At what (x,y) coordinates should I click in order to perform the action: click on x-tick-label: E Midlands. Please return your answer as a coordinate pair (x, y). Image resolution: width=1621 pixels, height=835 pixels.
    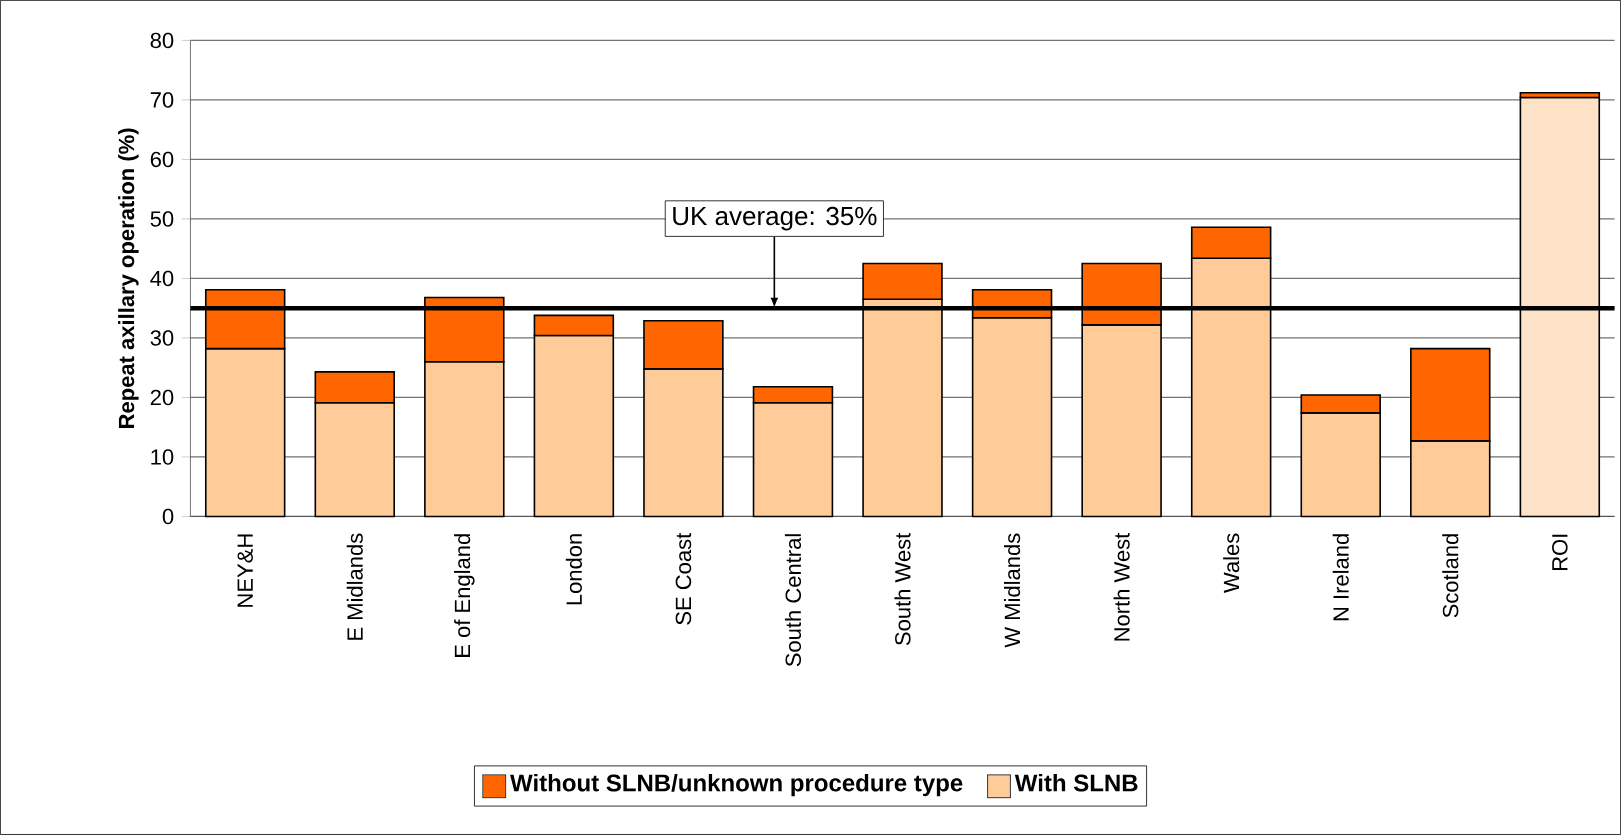
    Looking at the image, I should click on (354, 586).